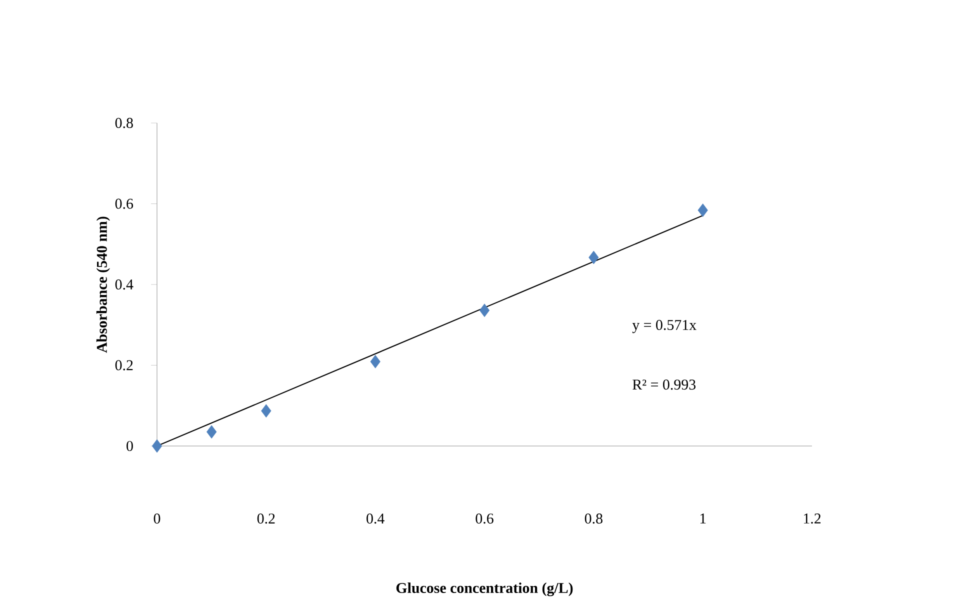 The width and height of the screenshot is (957, 600). I want to click on x-tick-label: 0.6, so click(485, 519).